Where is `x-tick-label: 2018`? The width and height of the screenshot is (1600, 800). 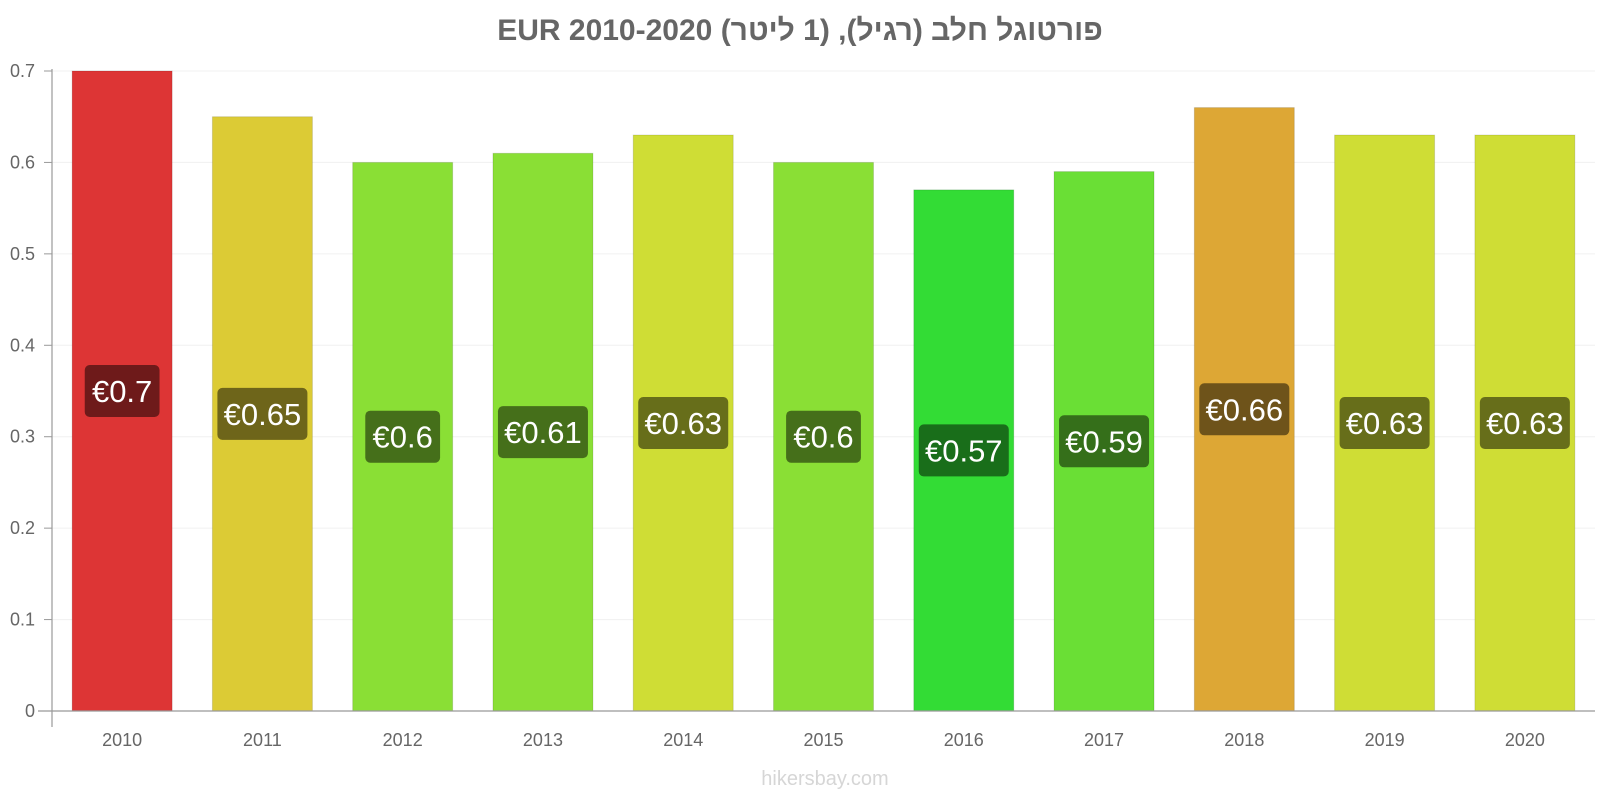 x-tick-label: 2018 is located at coordinates (1244, 740).